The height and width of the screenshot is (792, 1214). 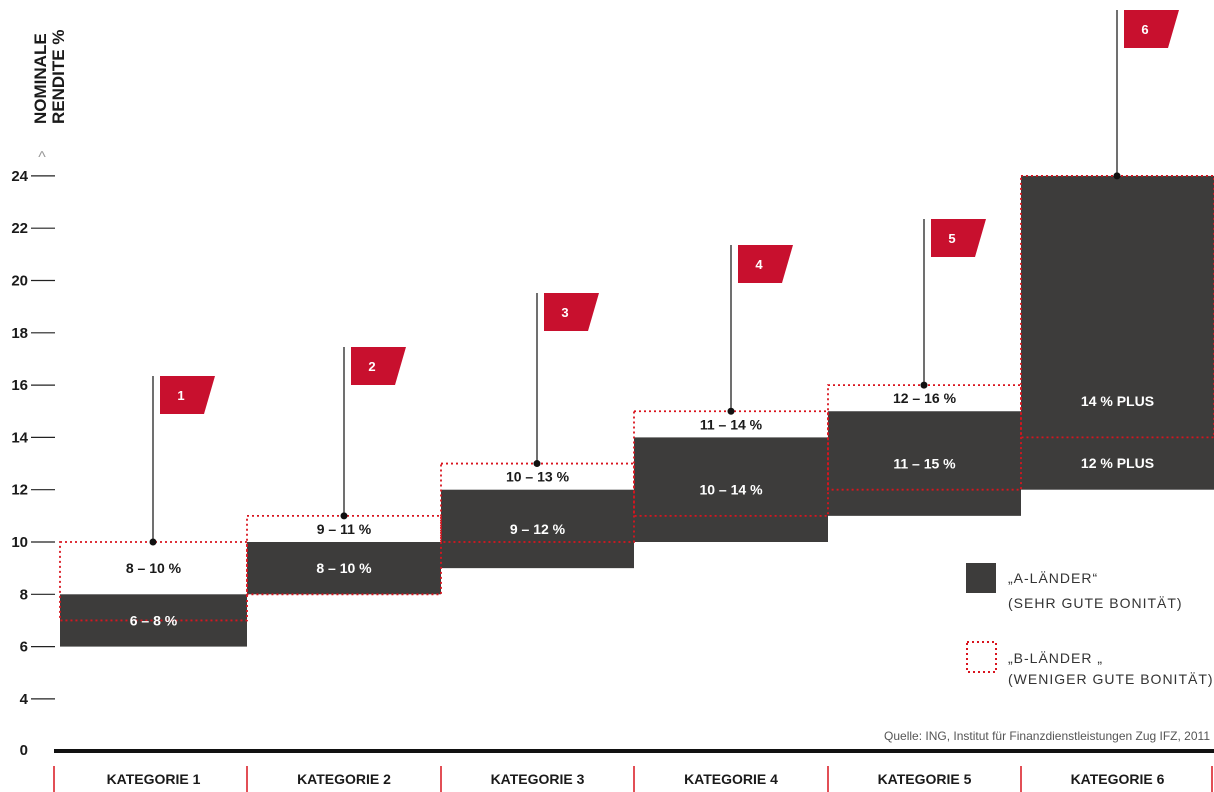 I want to click on b-laender-range, so click(x=153, y=581).